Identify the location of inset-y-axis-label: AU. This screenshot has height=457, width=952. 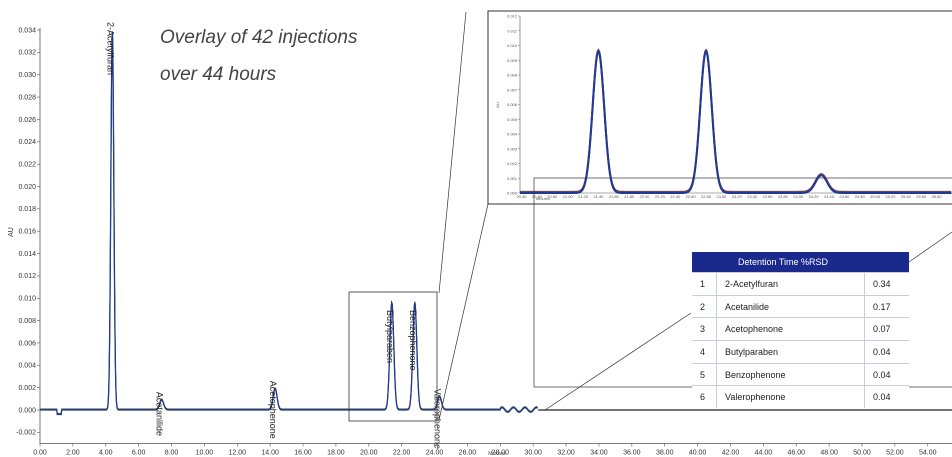
(497, 105).